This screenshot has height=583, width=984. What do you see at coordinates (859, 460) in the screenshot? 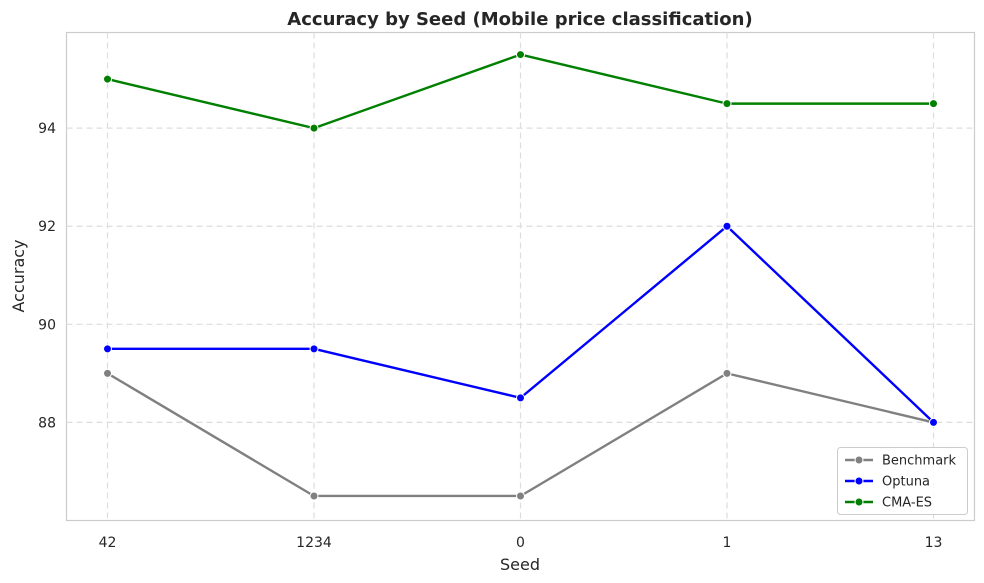
I see `legend-marker-benchmark` at bounding box center [859, 460].